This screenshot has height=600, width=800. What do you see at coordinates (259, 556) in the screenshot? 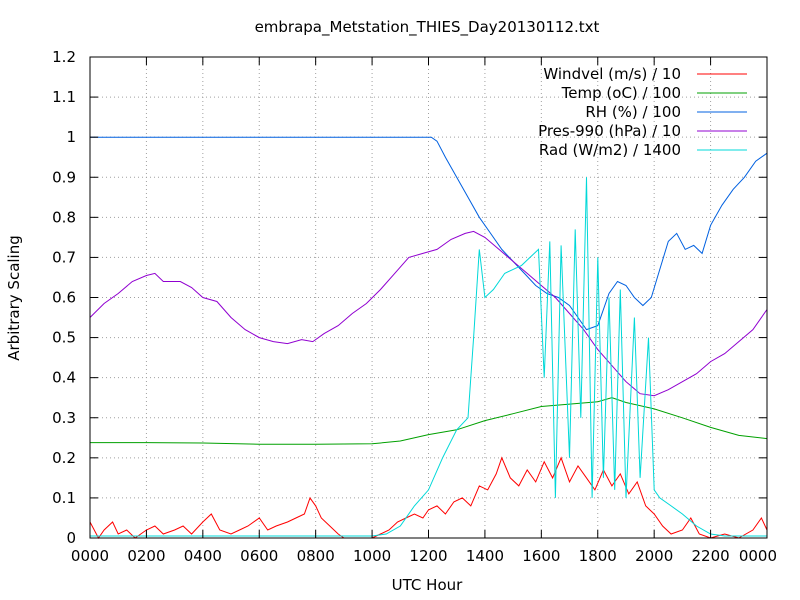
I see `x-tick-label: 0600` at bounding box center [259, 556].